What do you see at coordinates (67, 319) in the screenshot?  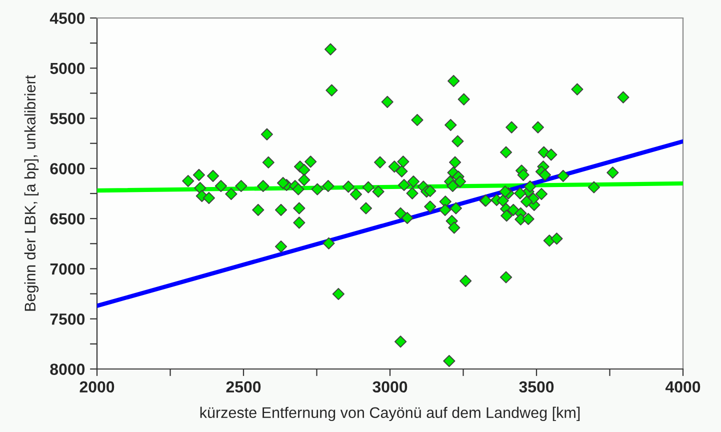 I see `y-tick-label: 7500` at bounding box center [67, 319].